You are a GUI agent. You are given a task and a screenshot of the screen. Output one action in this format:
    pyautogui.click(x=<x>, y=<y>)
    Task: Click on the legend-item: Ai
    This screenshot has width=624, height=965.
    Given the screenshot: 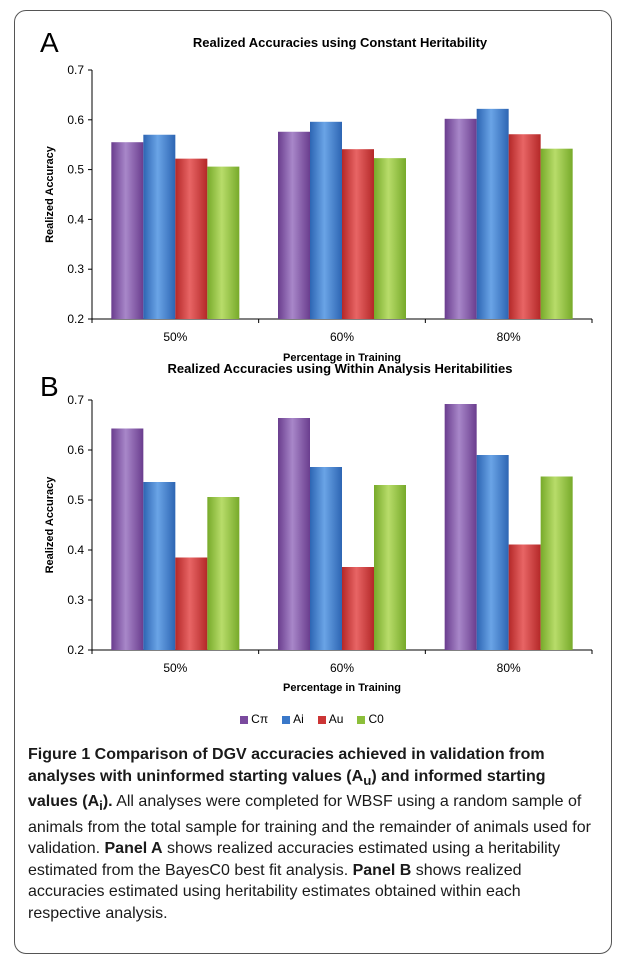 What is the action you would take?
    pyautogui.click(x=293, y=719)
    